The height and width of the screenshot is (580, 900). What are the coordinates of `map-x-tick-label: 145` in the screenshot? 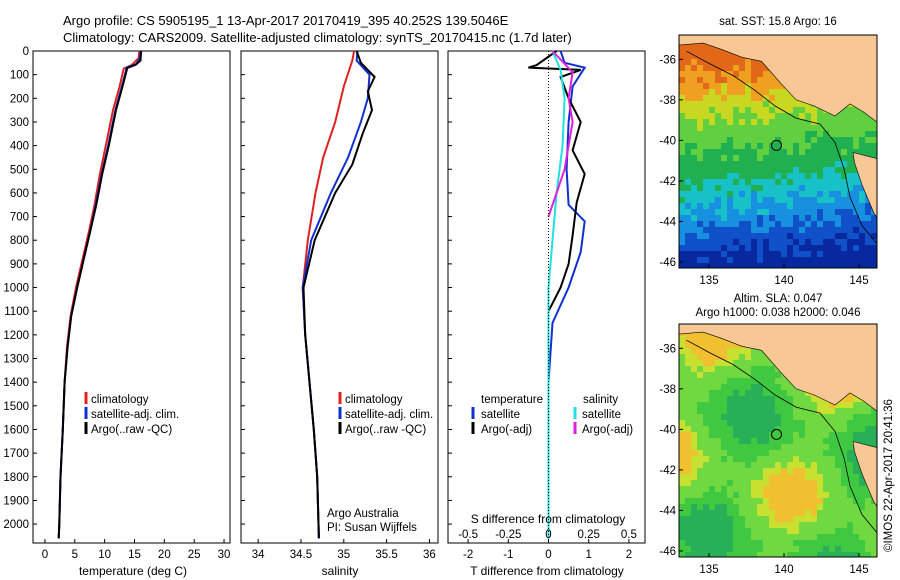 It's located at (858, 281).